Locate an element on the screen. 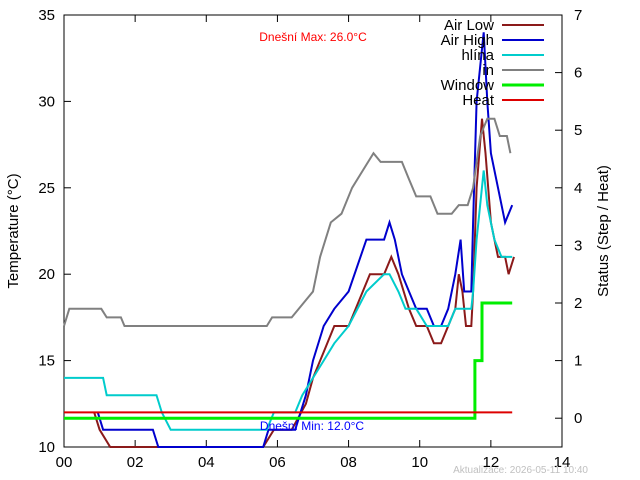 The height and width of the screenshot is (480, 640). y-axis-title: Temperature (°C) is located at coordinates (13, 230).